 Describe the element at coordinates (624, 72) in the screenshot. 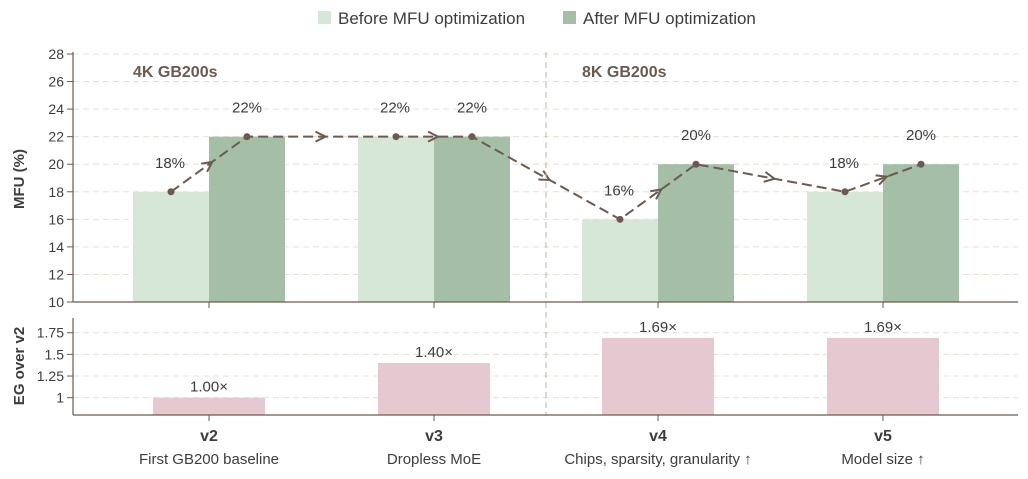

I see `group-label-8k: 8K GB200s` at that location.